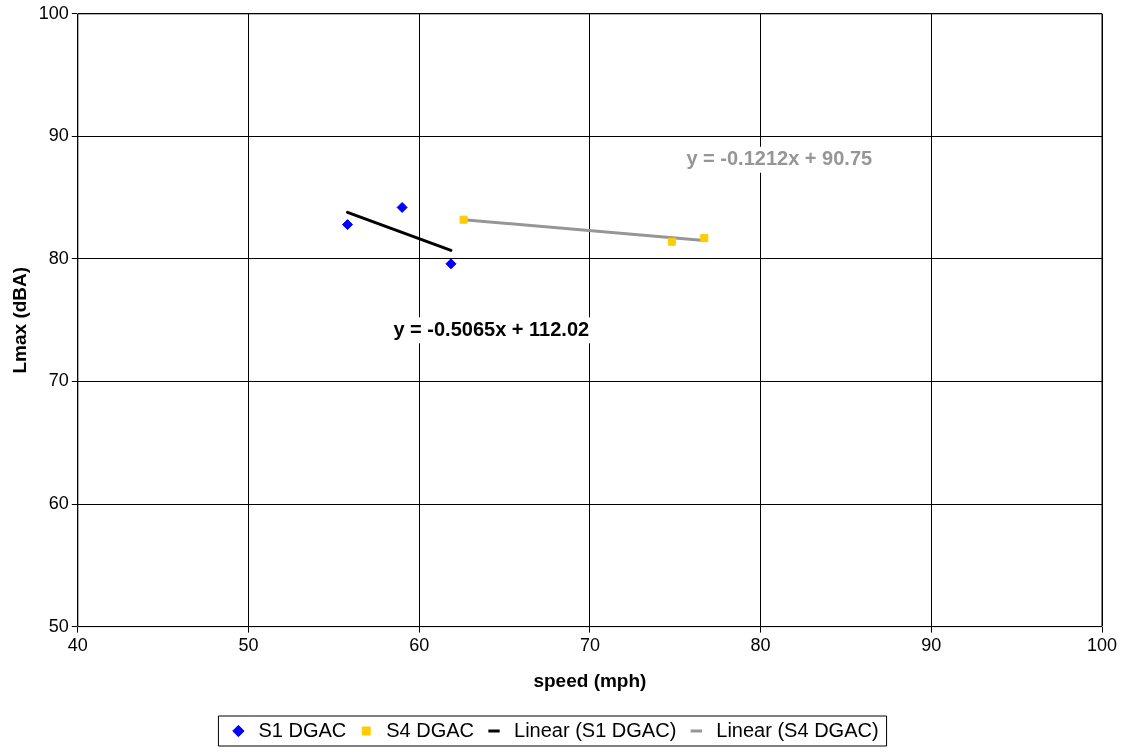  What do you see at coordinates (595, 729) in the screenshot?
I see `legend-label: Linear (S1 DGAC)` at bounding box center [595, 729].